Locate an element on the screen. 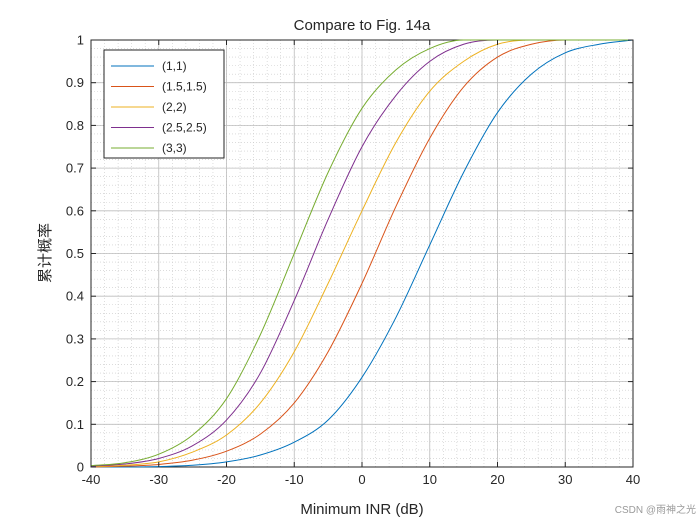 The height and width of the screenshot is (525, 700). x-tick-label: 30 is located at coordinates (565, 479).